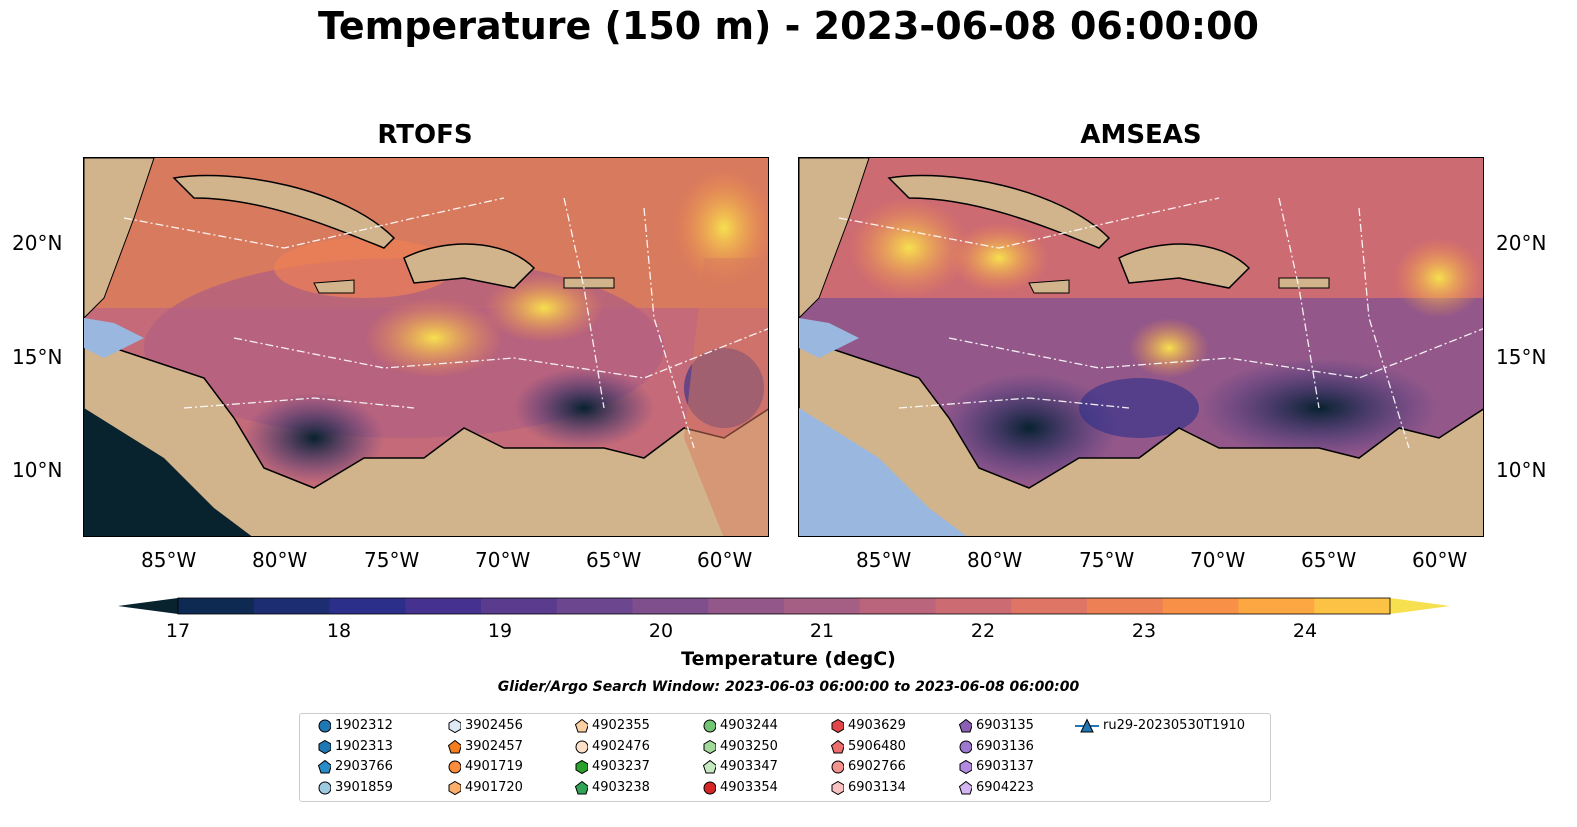  I want to click on legend-item-label: 4902476, so click(621, 746).